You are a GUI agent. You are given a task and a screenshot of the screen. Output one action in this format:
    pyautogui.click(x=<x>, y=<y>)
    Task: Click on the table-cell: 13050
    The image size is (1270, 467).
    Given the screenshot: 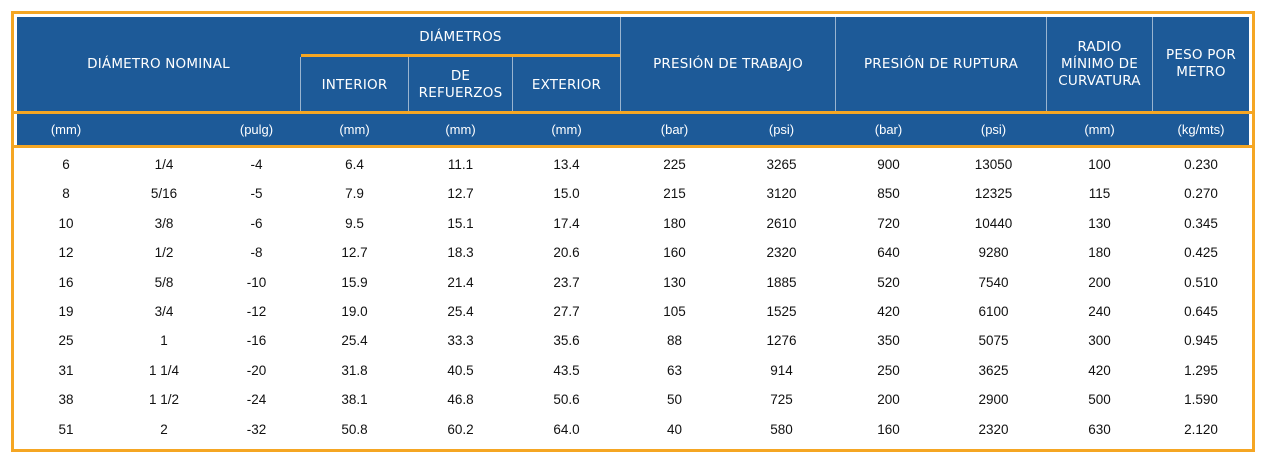 What is the action you would take?
    pyautogui.click(x=993, y=164)
    